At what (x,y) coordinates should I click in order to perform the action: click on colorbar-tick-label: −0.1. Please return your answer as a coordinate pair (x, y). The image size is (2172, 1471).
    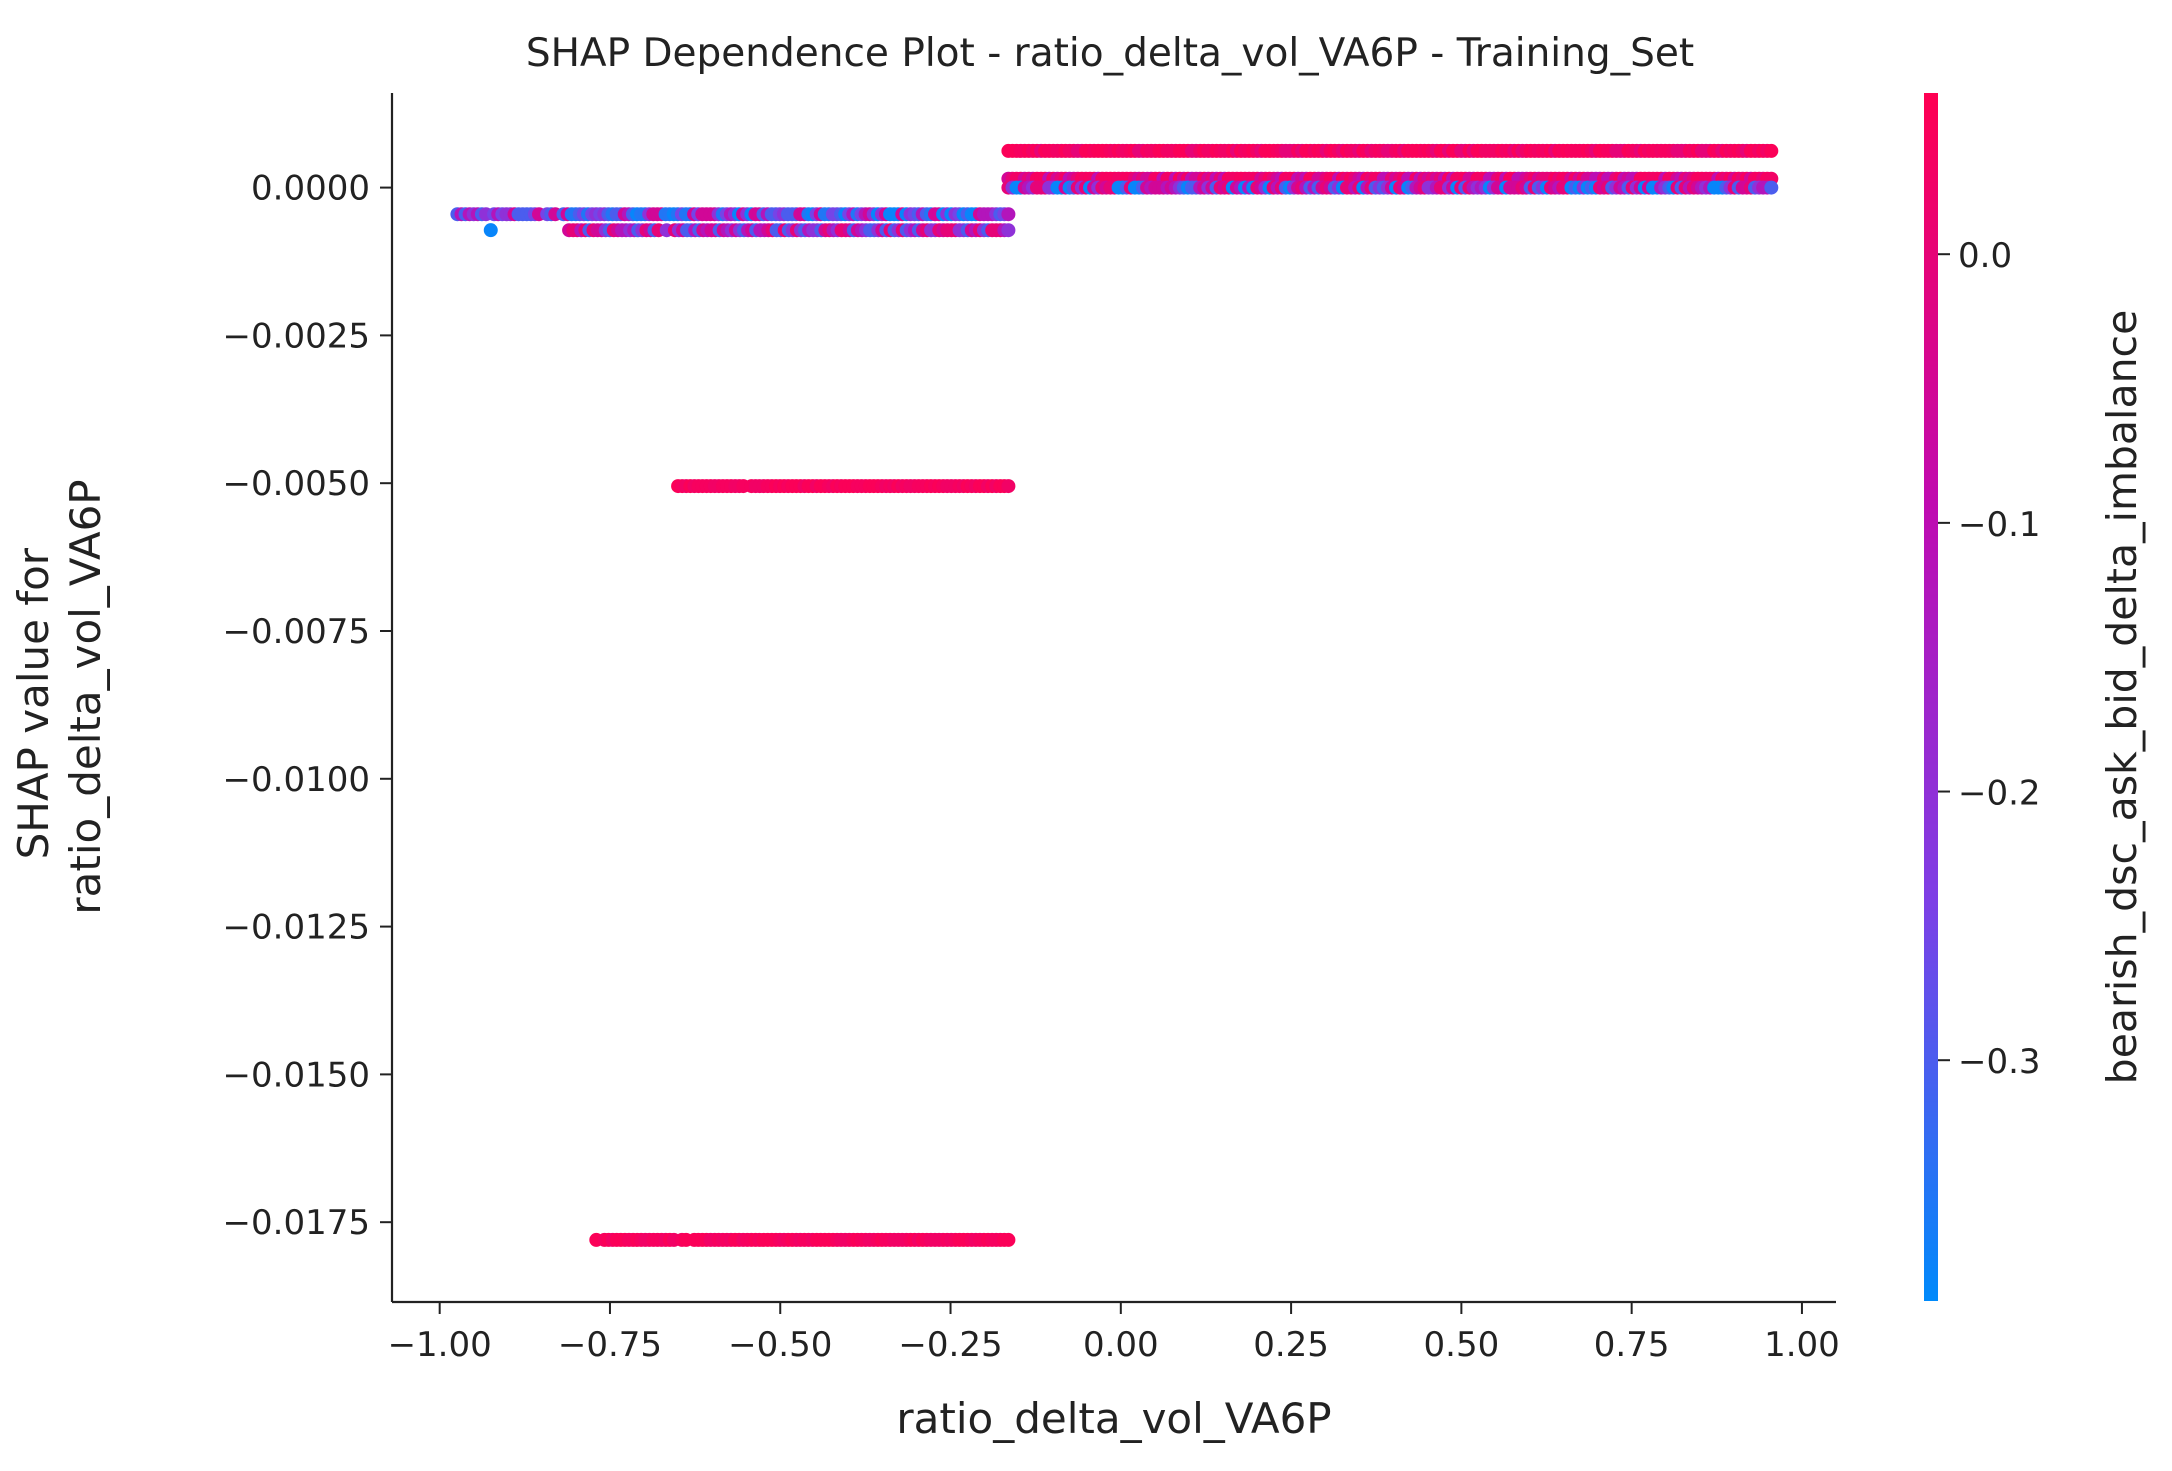
    Looking at the image, I should click on (1999, 525).